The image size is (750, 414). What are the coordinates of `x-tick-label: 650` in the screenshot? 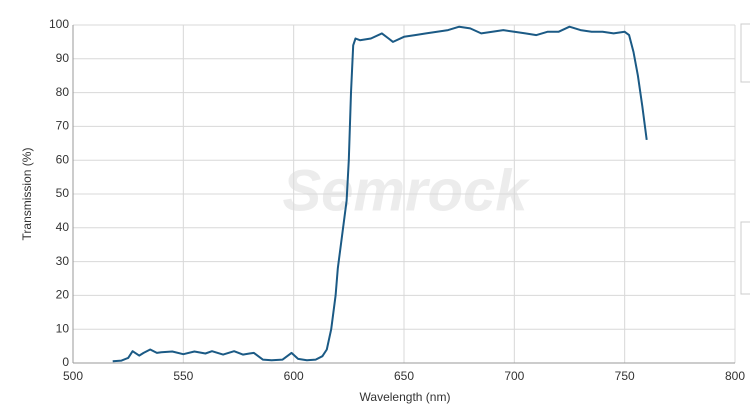 It's located at (404, 376).